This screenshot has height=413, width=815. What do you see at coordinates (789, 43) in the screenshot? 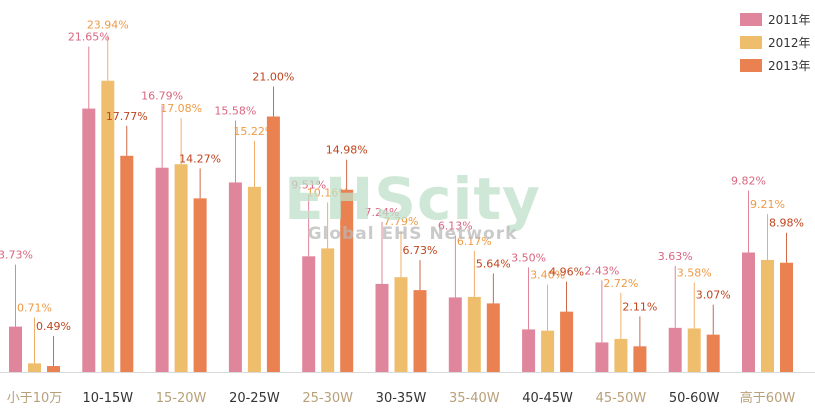
I see `legend-label: 2012年` at bounding box center [789, 43].